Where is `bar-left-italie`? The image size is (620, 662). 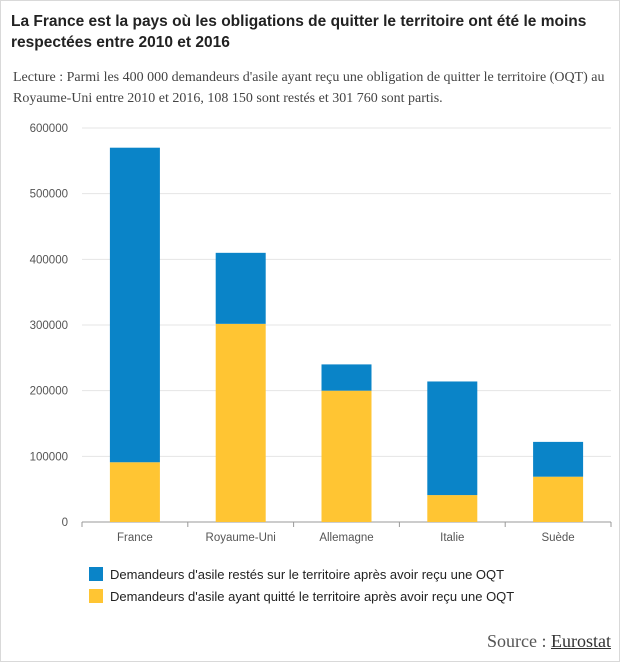
bar-left-italie is located at coordinates (452, 508).